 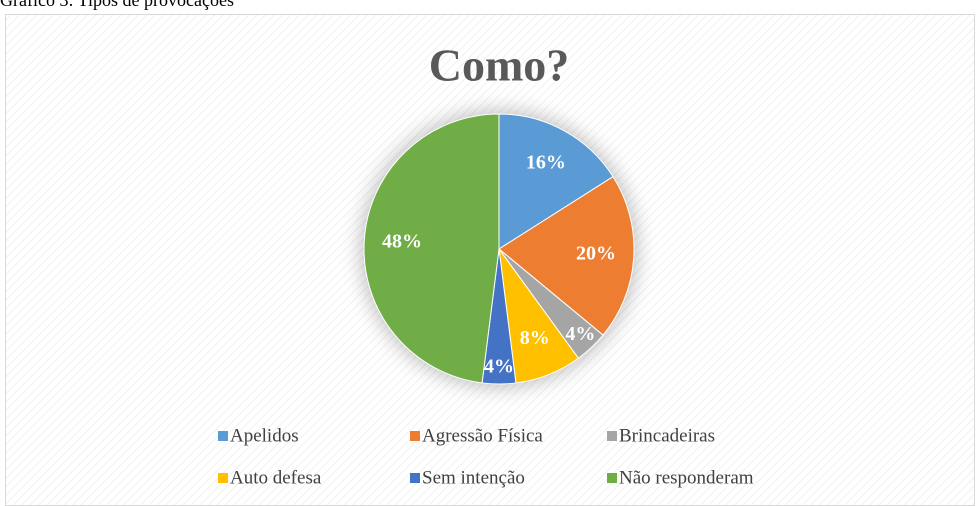 I want to click on data-label: 8%, so click(x=535, y=338).